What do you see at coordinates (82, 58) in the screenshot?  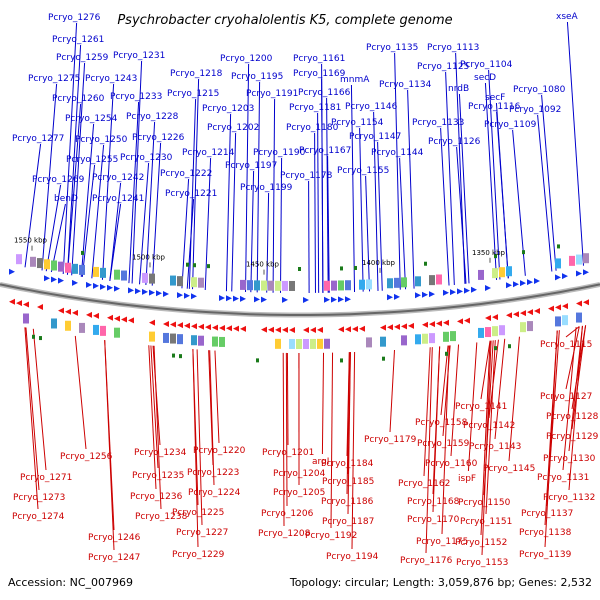 I see `forward-gene-label: Pcryo_1259` at bounding box center [82, 58].